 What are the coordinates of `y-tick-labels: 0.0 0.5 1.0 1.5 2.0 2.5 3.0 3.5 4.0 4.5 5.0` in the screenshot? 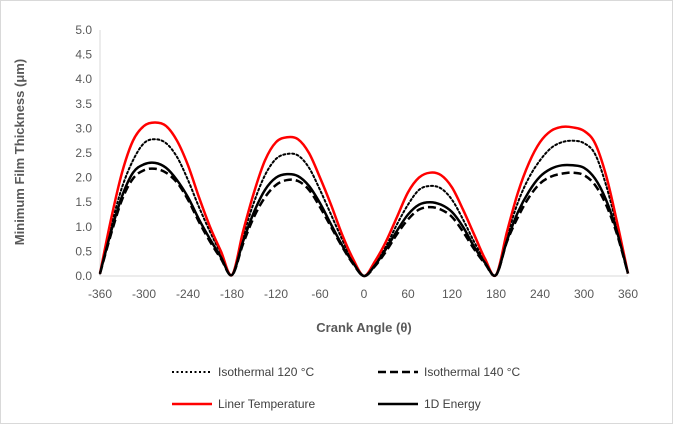 It's located at (83, 153).